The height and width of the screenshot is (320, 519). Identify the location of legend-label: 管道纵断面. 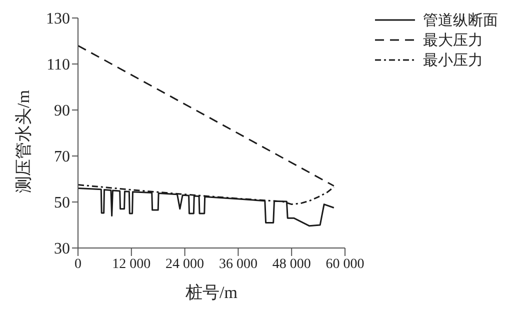
(460, 21).